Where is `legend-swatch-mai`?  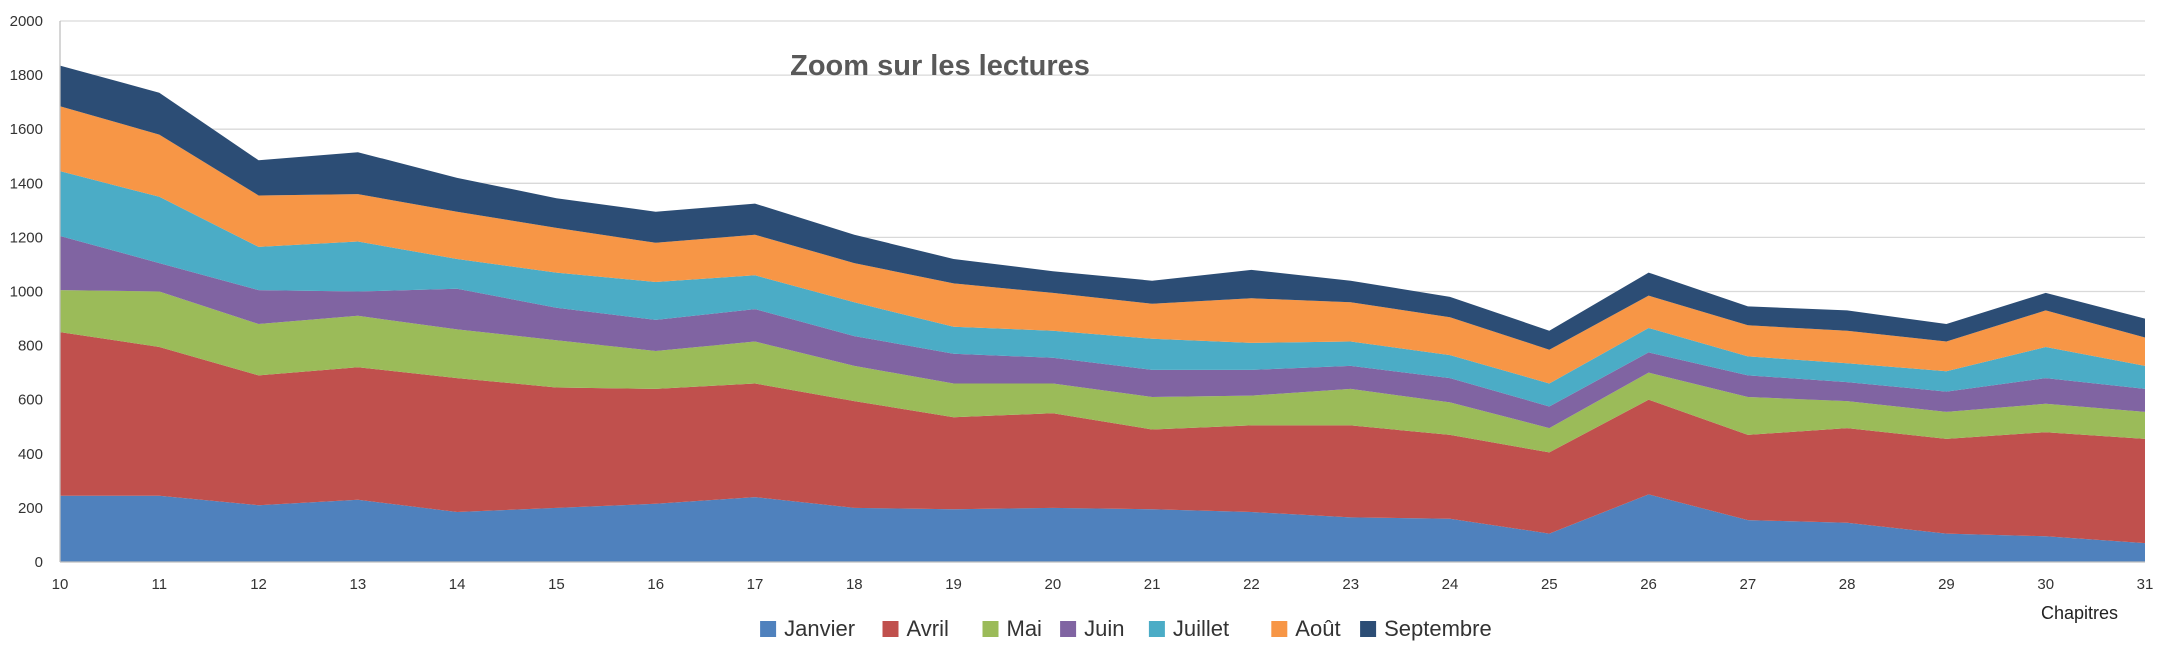 legend-swatch-mai is located at coordinates (990, 629).